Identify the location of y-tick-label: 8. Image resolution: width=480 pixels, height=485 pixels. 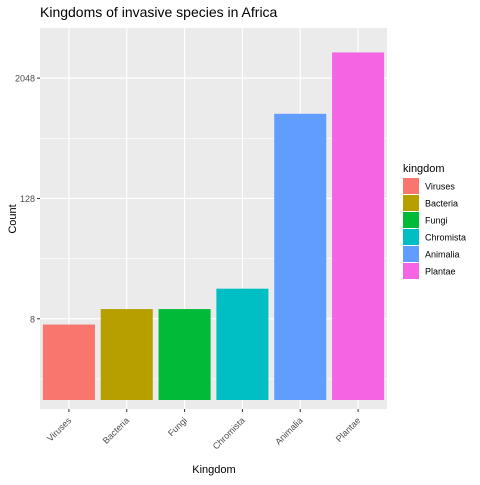
(32, 319).